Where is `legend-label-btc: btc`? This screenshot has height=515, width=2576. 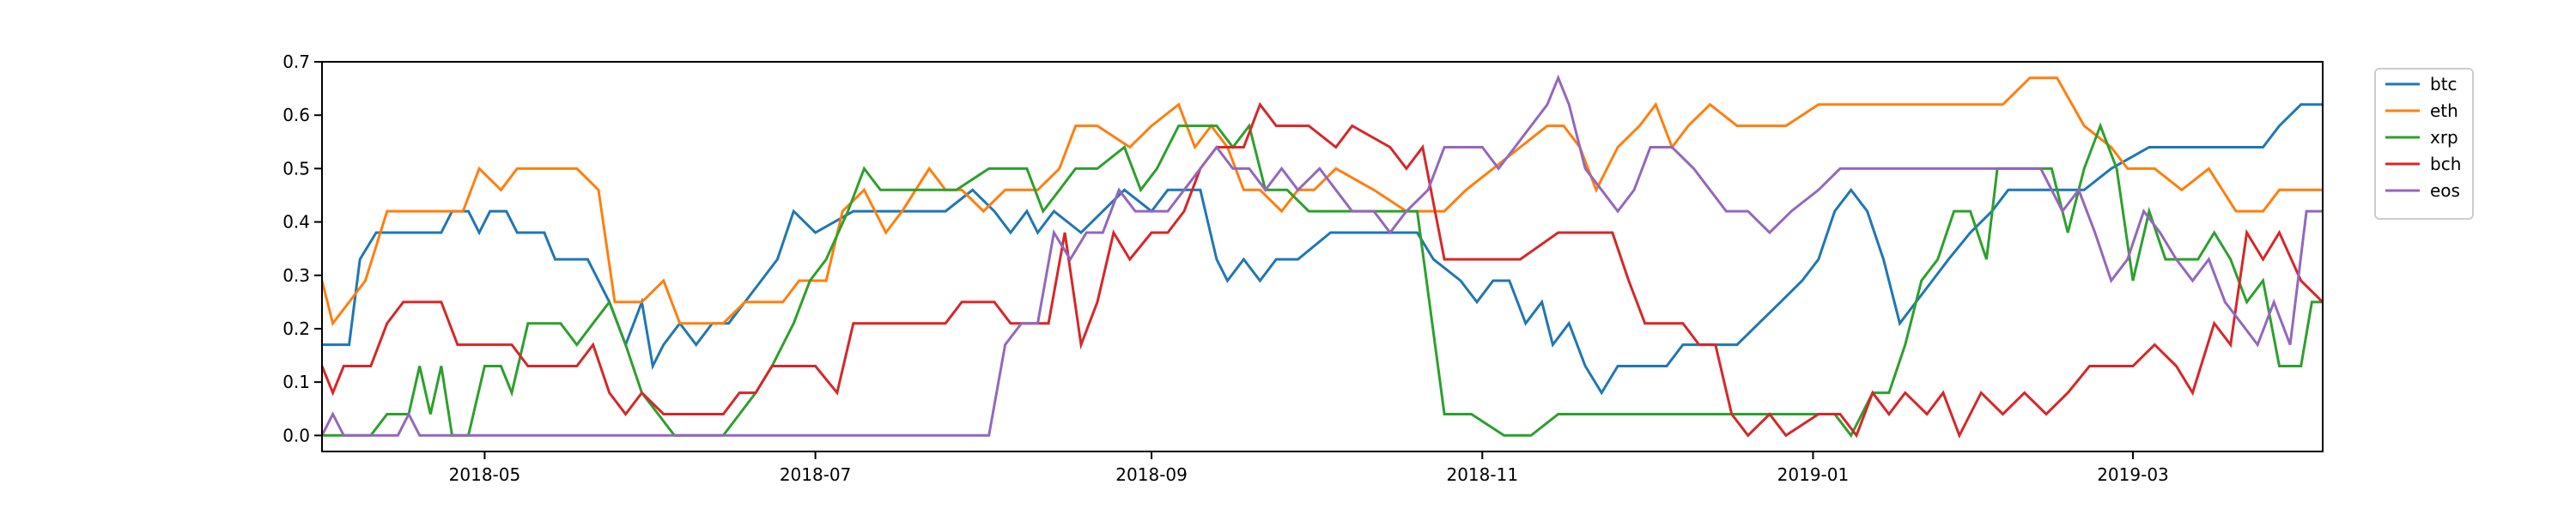
legend-label-btc: btc is located at coordinates (2444, 84).